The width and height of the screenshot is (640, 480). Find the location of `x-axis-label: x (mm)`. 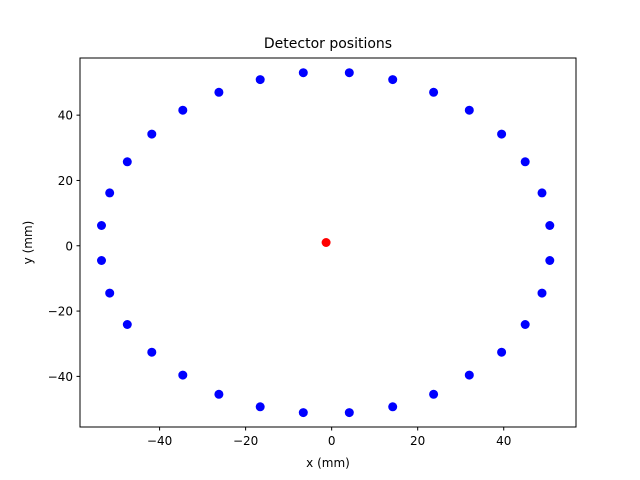

x-axis-label: x (mm) is located at coordinates (328, 463).